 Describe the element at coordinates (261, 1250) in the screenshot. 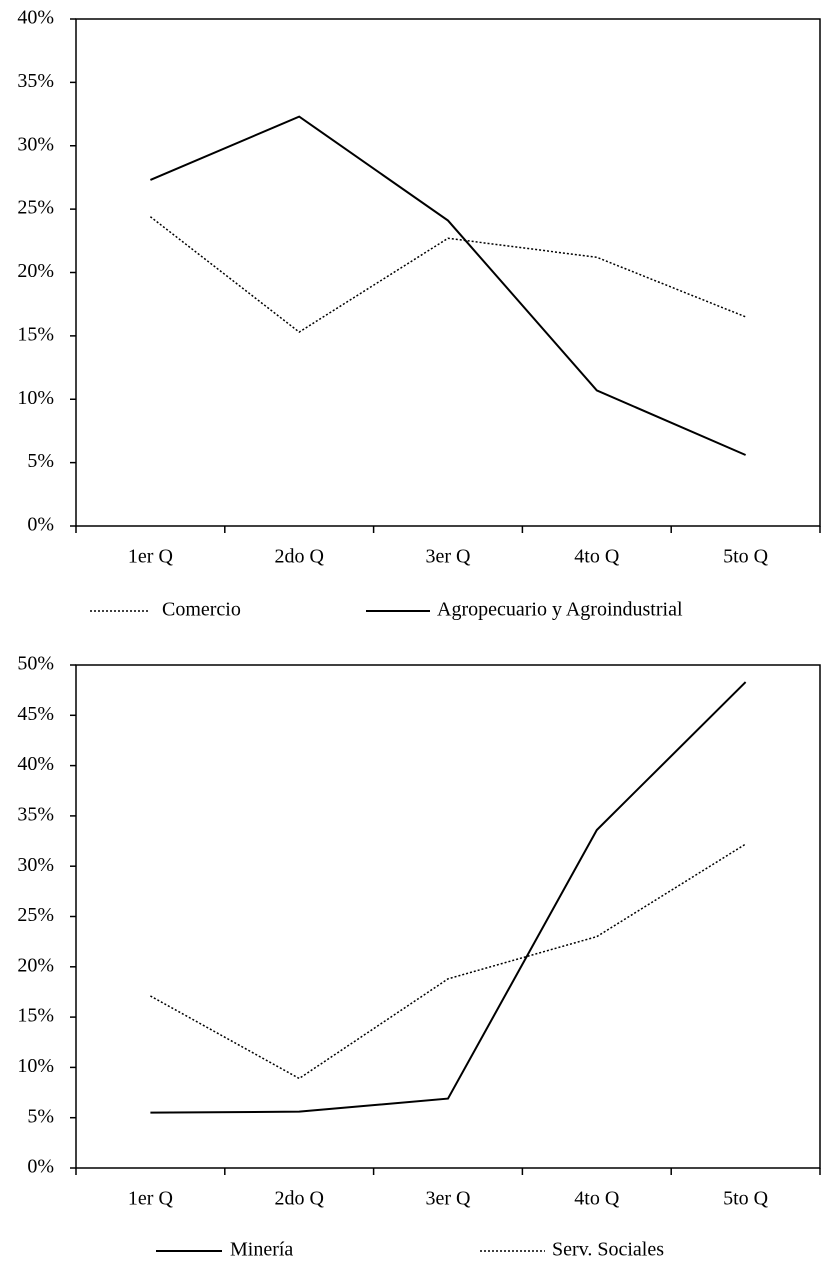

I see `legend-label: Minería` at that location.